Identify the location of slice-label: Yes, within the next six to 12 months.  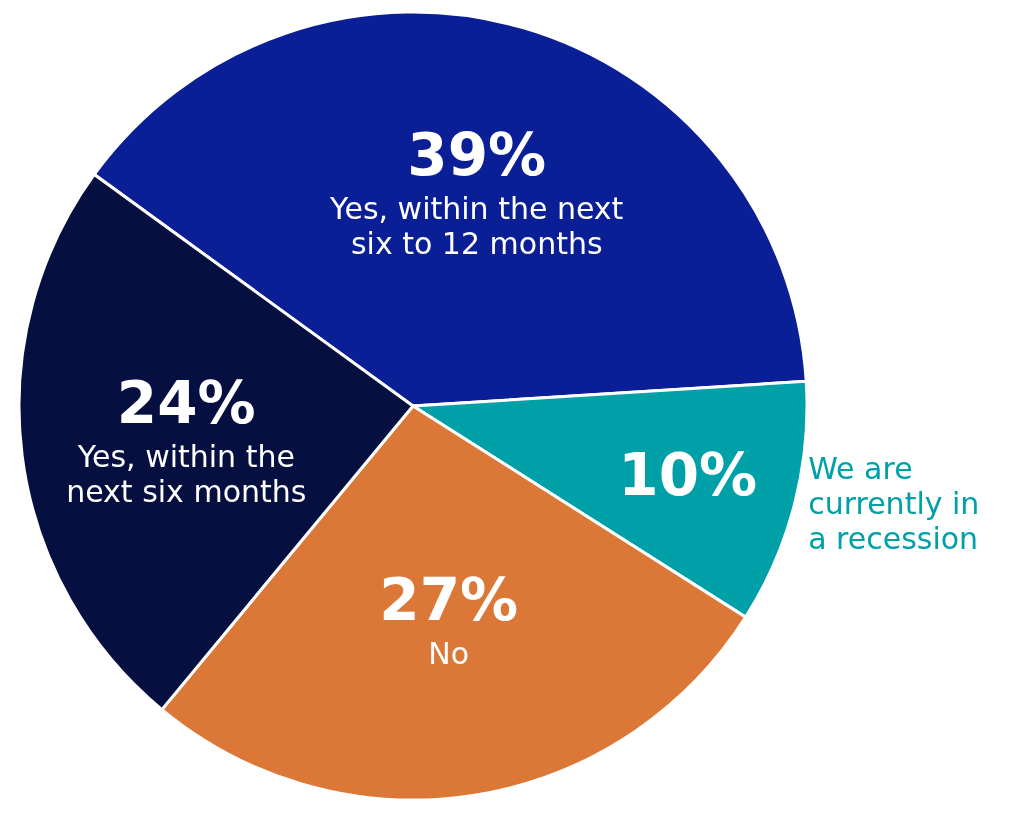
(476, 225).